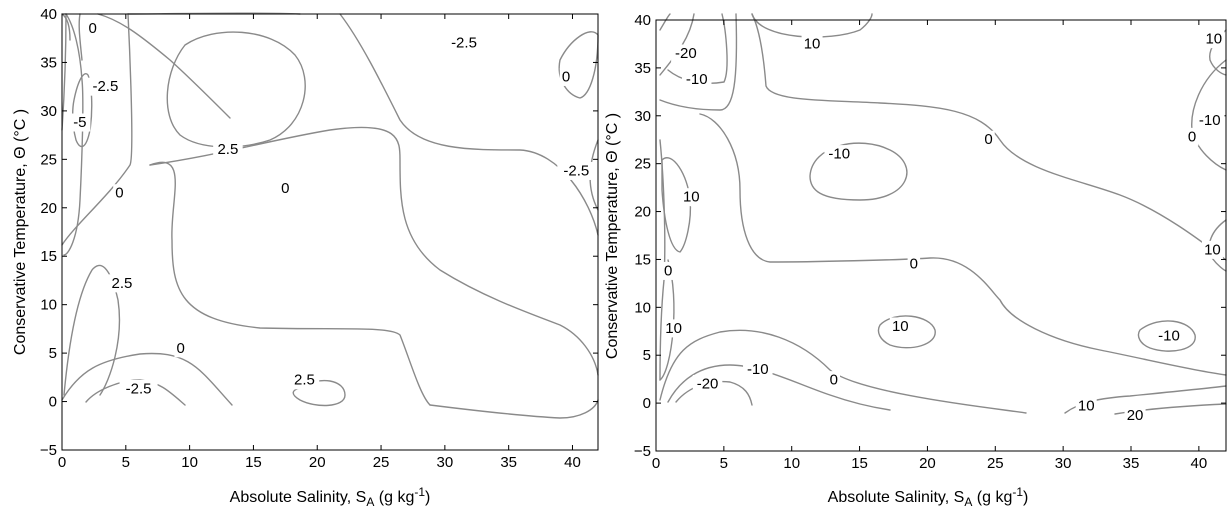 The image size is (1227, 511). What do you see at coordinates (126, 462) in the screenshot?
I see `x-tick-label: 5` at bounding box center [126, 462].